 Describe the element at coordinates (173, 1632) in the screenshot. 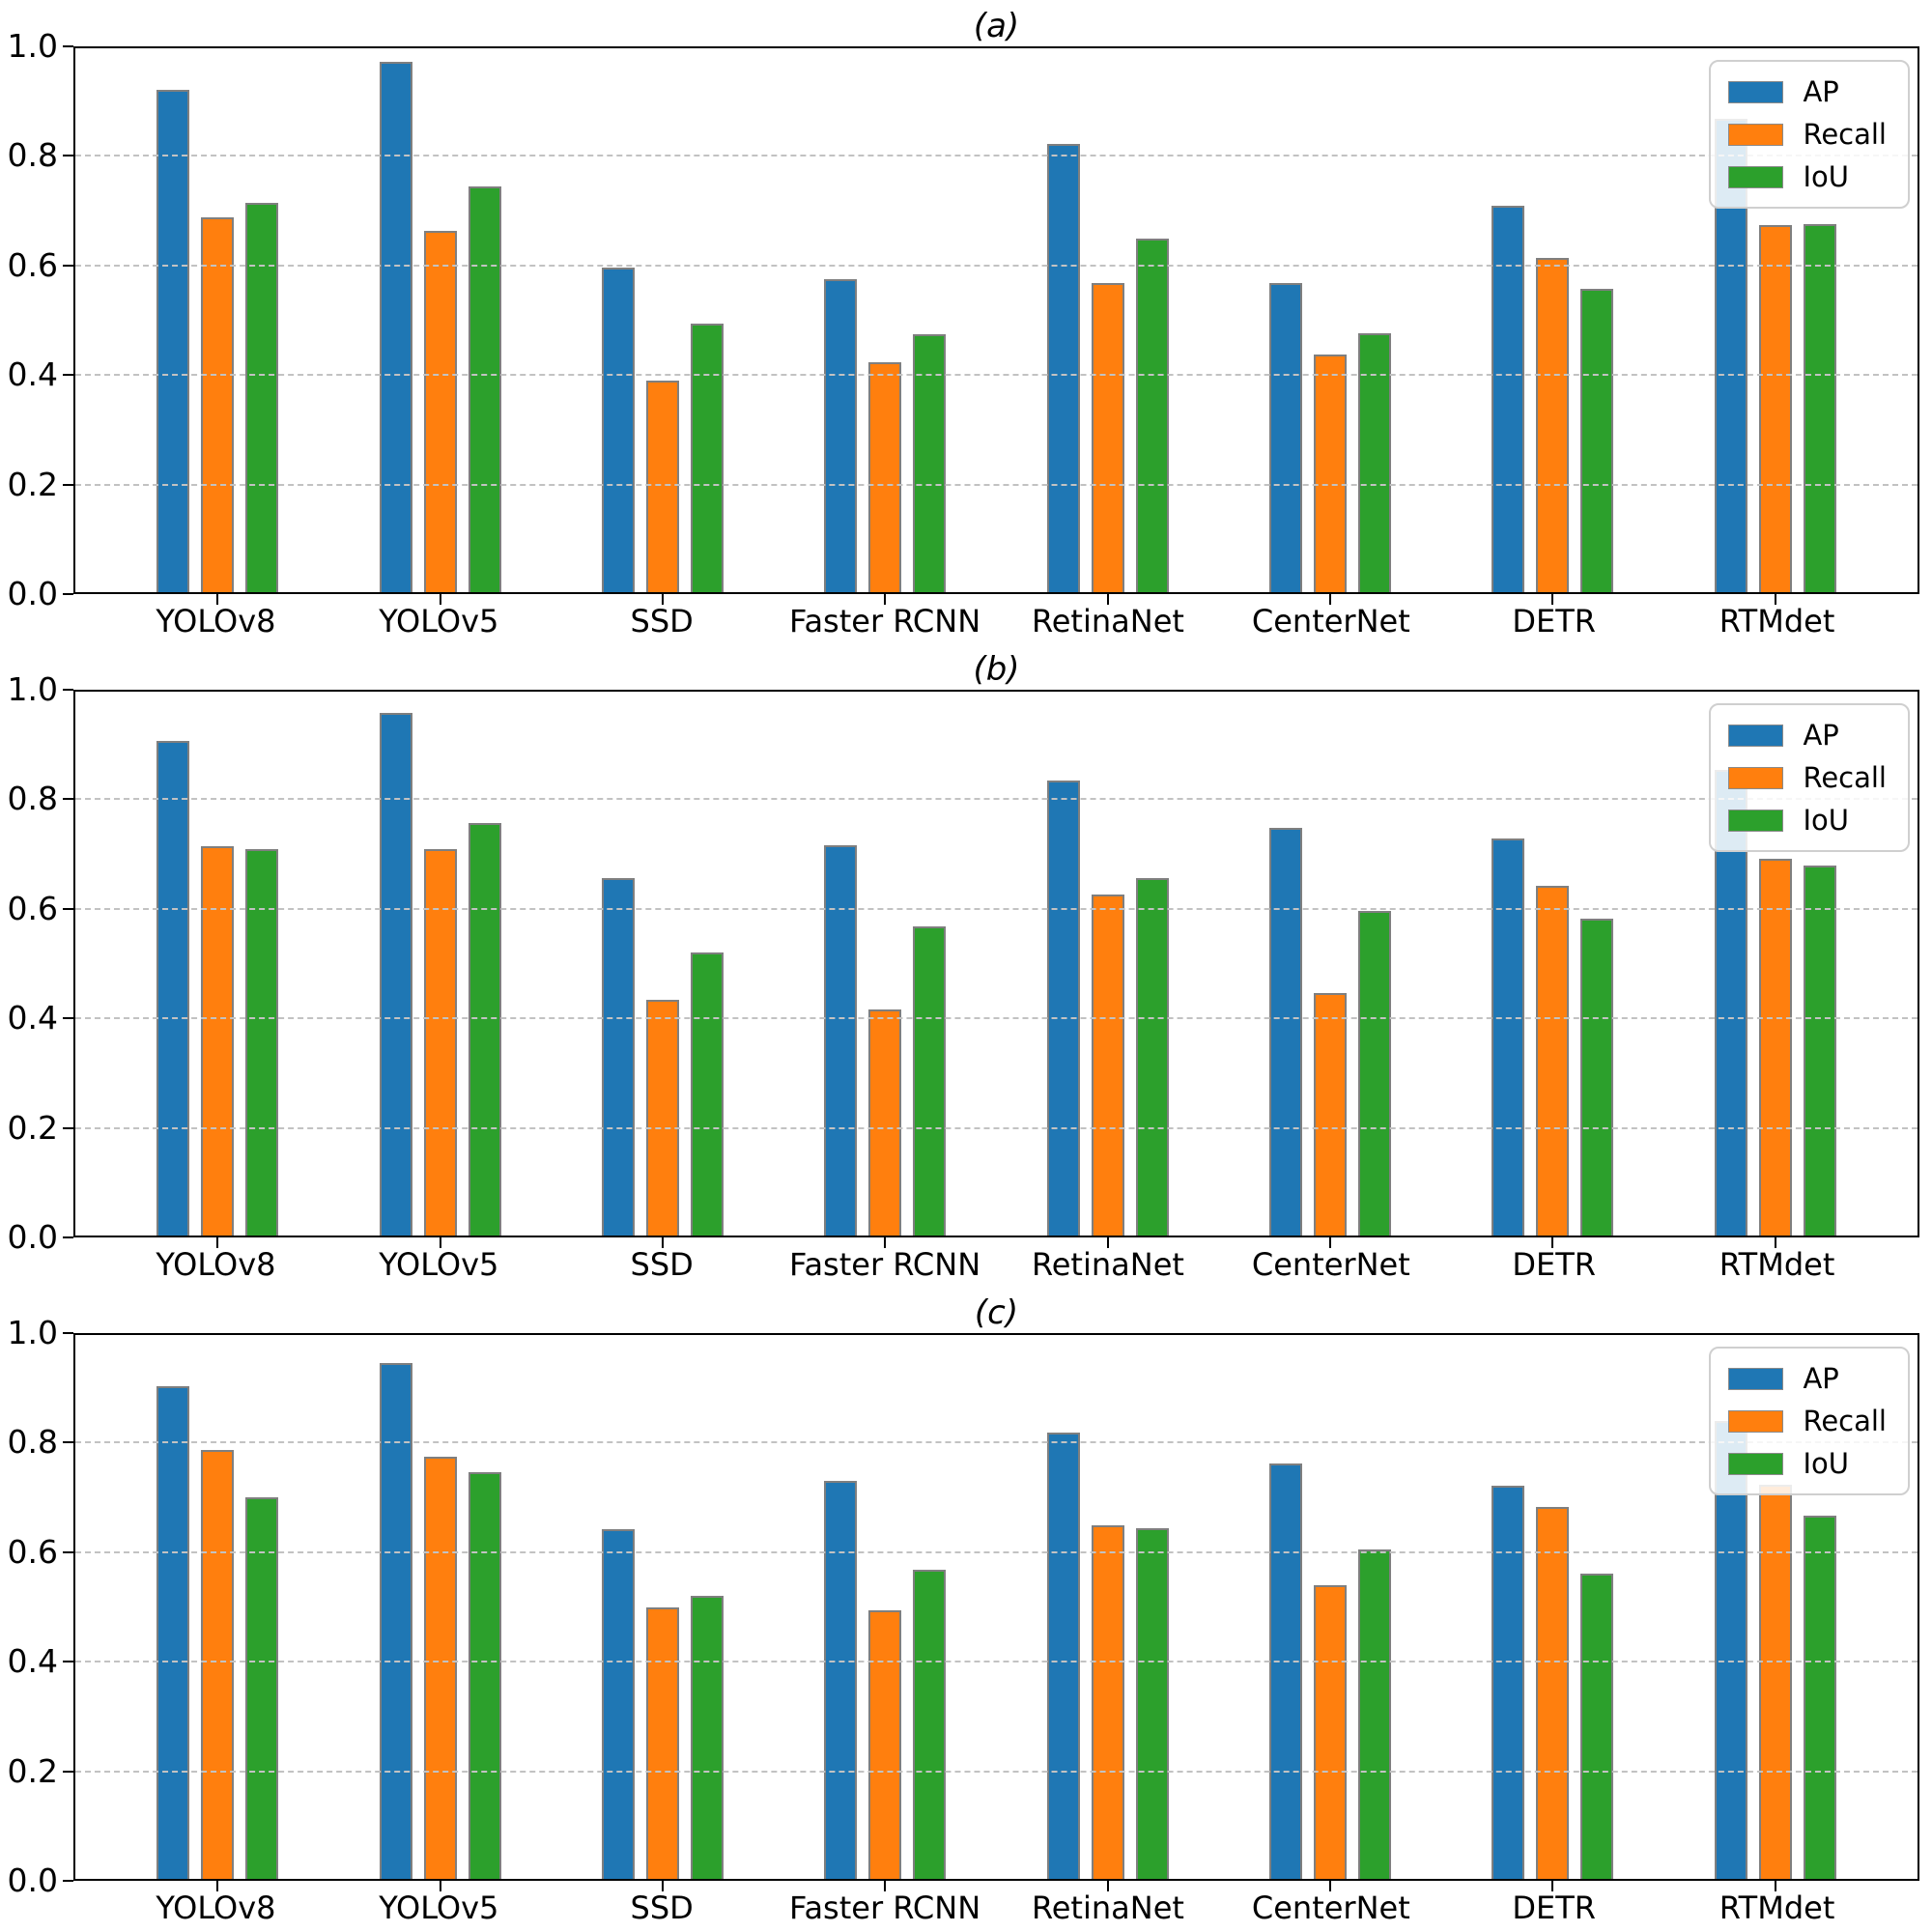

I see `bar-ap-yolov8` at that location.